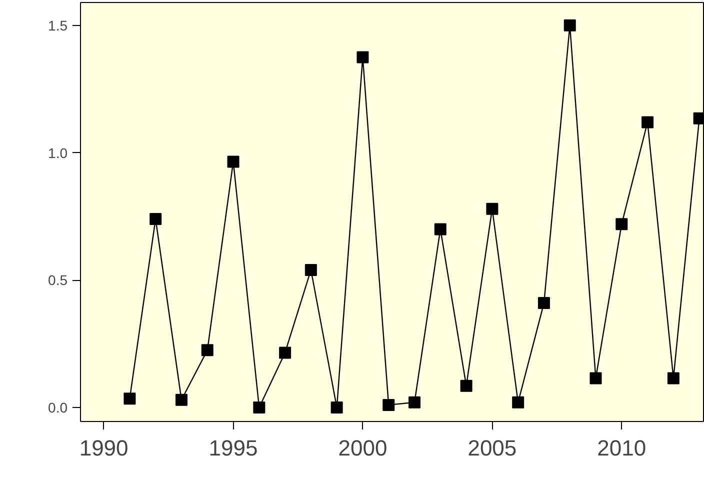 The height and width of the screenshot is (491, 704). Describe the element at coordinates (58, 152) in the screenshot. I see `y-tick-label: 1.0` at that location.